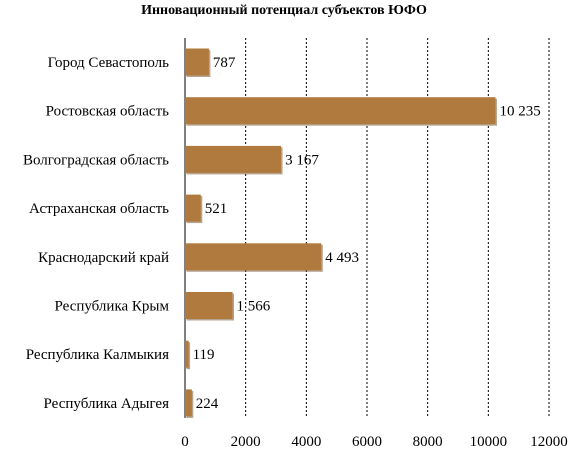 The image size is (569, 450). Describe the element at coordinates (207, 404) in the screenshot. I see `data-label: 224` at that location.